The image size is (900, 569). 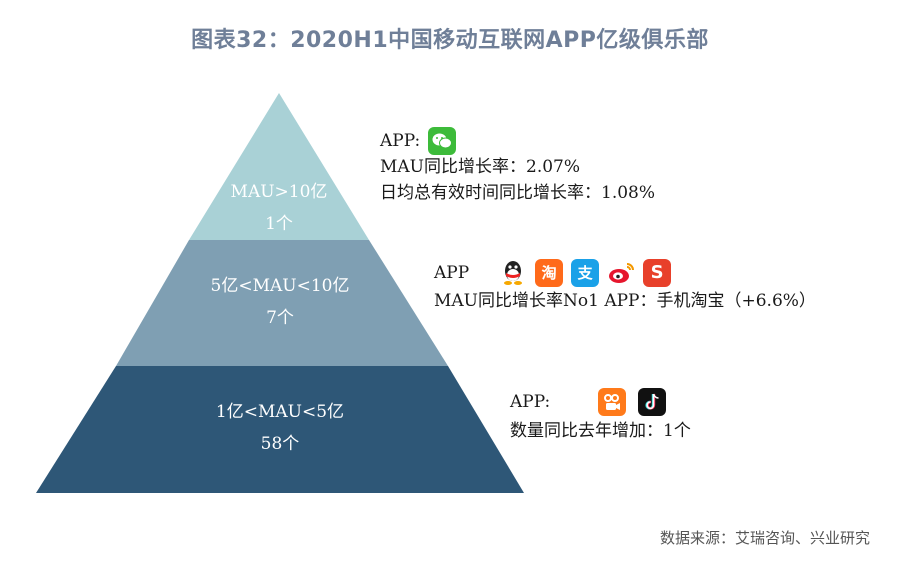 I want to click on pyramid-tier-bottom, so click(x=280, y=429).